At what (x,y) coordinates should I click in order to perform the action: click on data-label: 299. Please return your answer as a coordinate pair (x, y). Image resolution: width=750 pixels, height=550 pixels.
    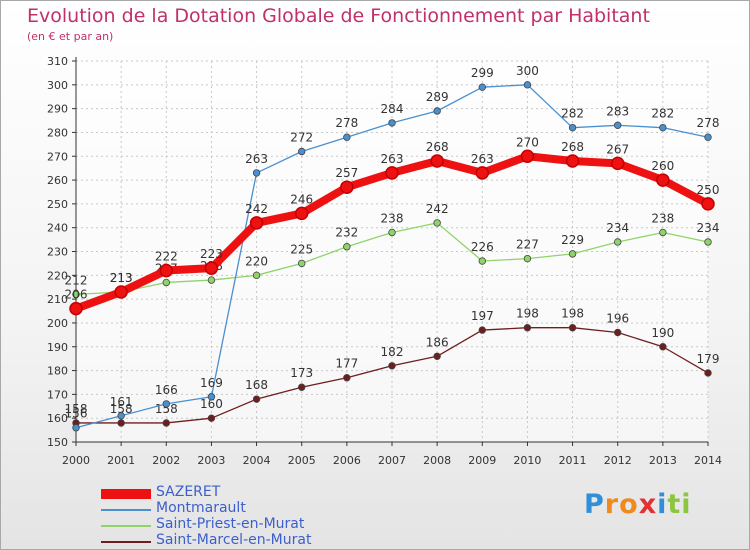
    Looking at the image, I should click on (482, 73).